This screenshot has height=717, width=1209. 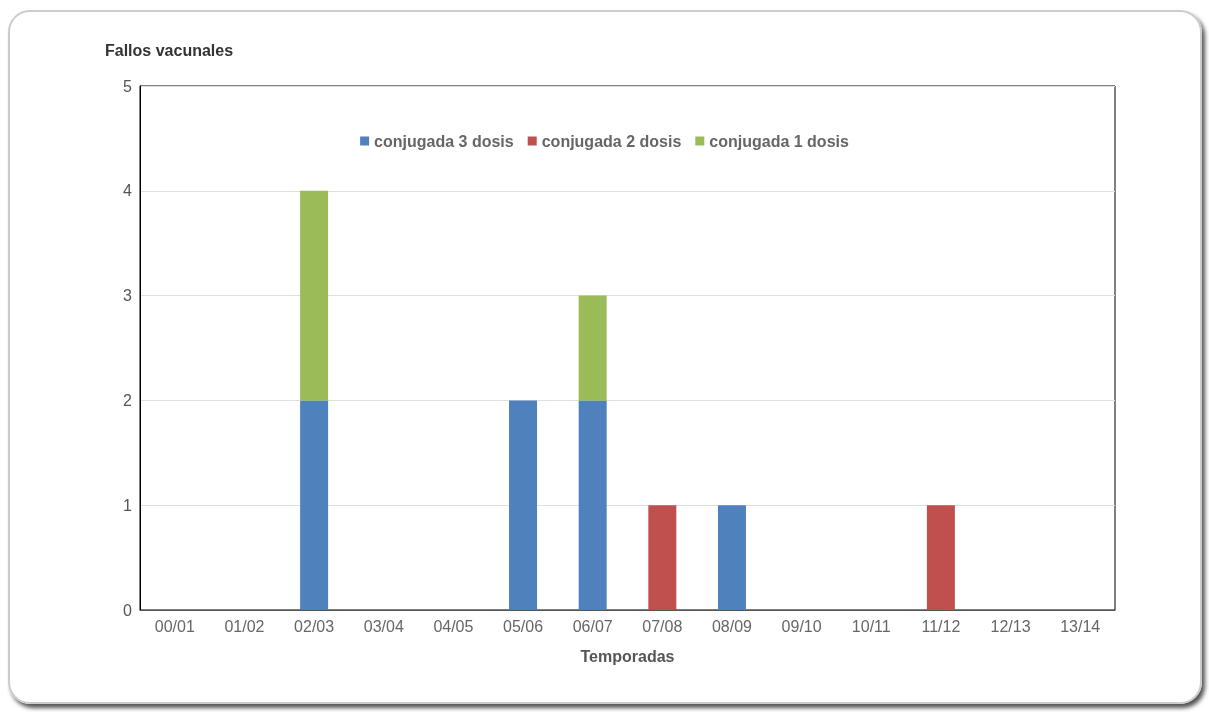 What do you see at coordinates (244, 626) in the screenshot?
I see `x-tick-label: 01/02` at bounding box center [244, 626].